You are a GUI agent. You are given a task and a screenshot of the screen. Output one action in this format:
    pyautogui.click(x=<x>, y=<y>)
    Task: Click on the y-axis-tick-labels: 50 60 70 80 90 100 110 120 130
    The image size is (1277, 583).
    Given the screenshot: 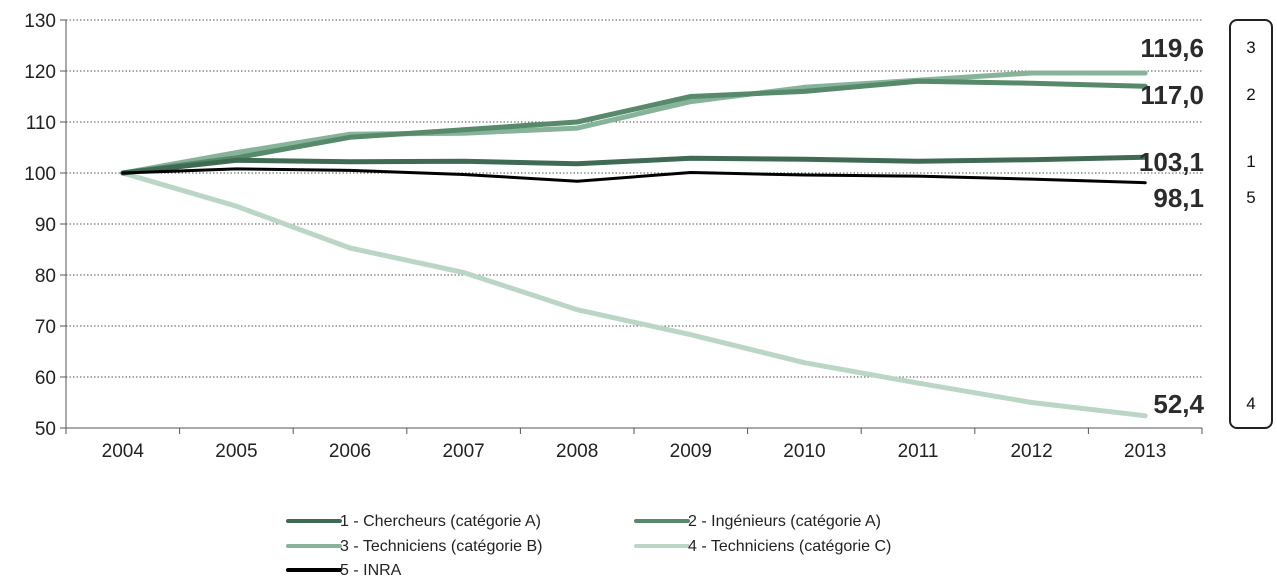 What is the action you would take?
    pyautogui.click(x=40, y=225)
    